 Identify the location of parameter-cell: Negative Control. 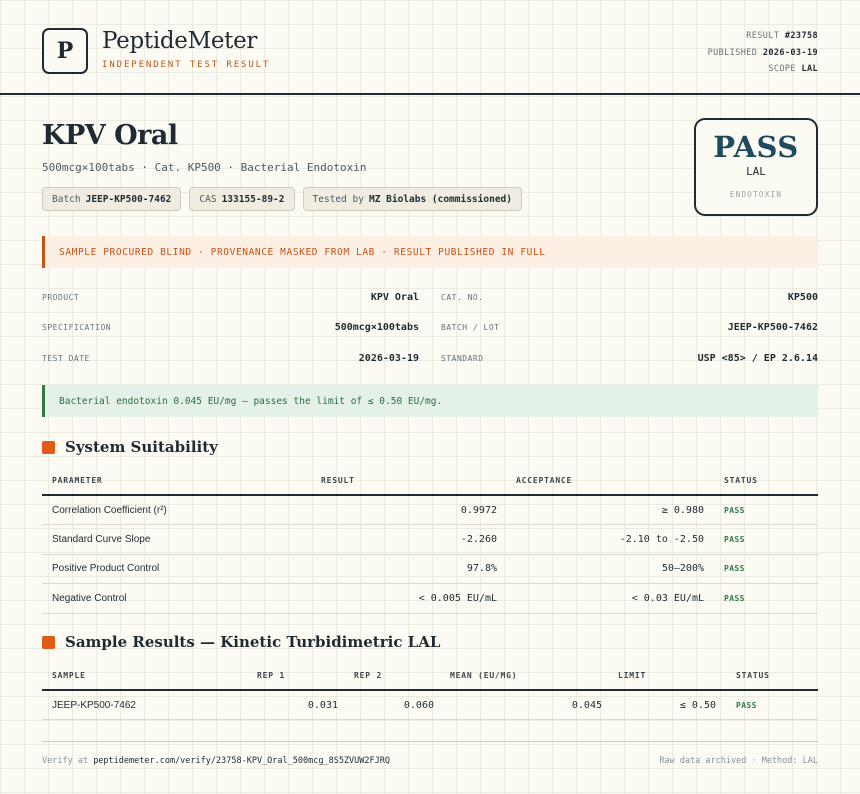
(173, 598).